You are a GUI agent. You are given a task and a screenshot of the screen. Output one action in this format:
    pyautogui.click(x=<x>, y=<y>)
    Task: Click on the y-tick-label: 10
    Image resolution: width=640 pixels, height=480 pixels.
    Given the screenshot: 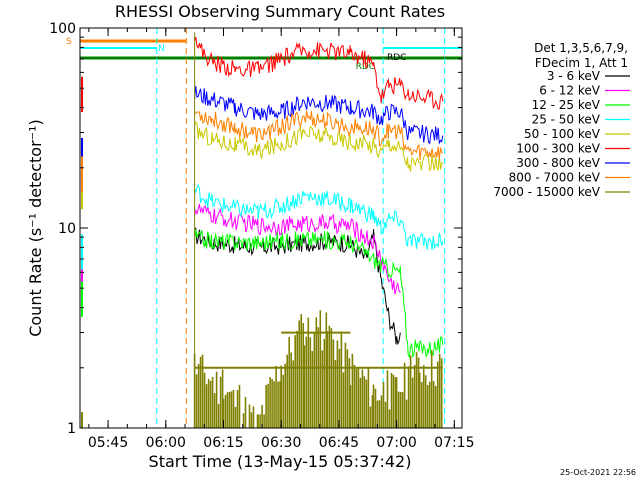 What is the action you would take?
    pyautogui.click(x=67, y=229)
    